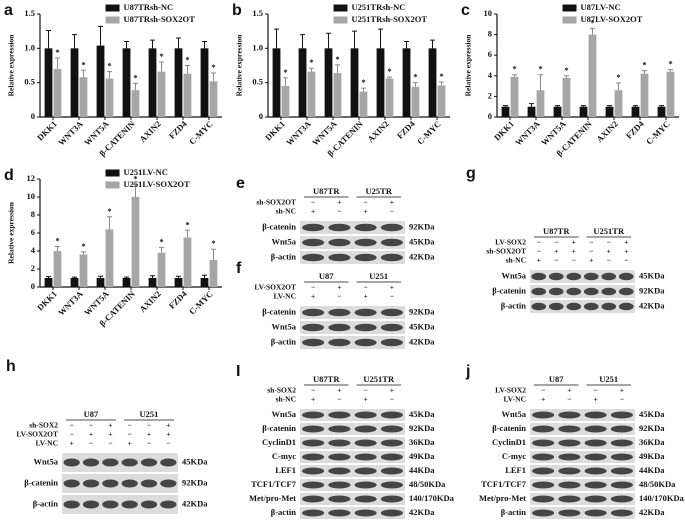 The image size is (685, 524). I want to click on panel-label: b, so click(237, 10).